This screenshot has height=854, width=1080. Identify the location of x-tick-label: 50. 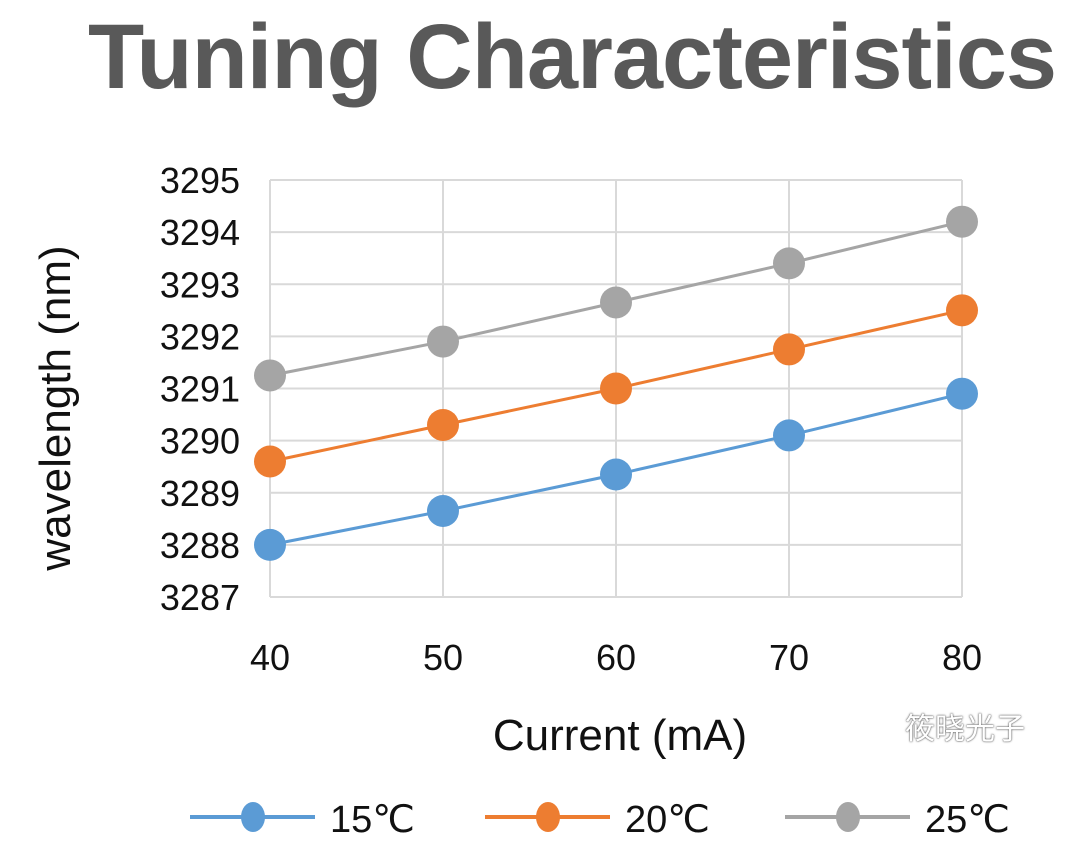
(443, 657).